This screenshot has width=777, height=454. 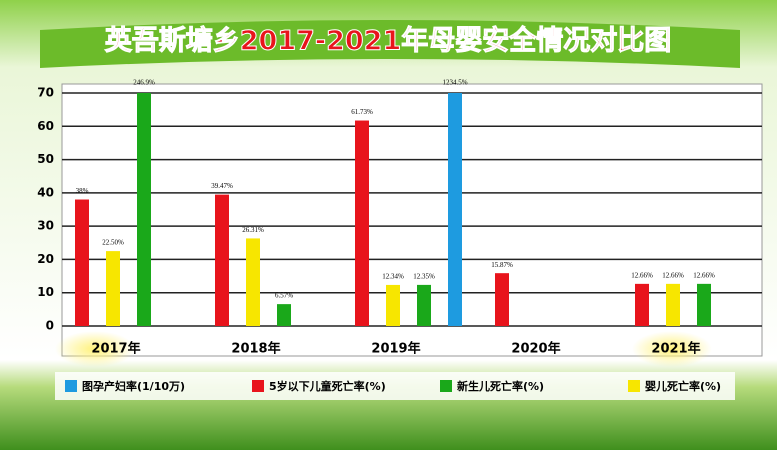 I want to click on x-tick-label: 2018年, so click(x=255, y=349).